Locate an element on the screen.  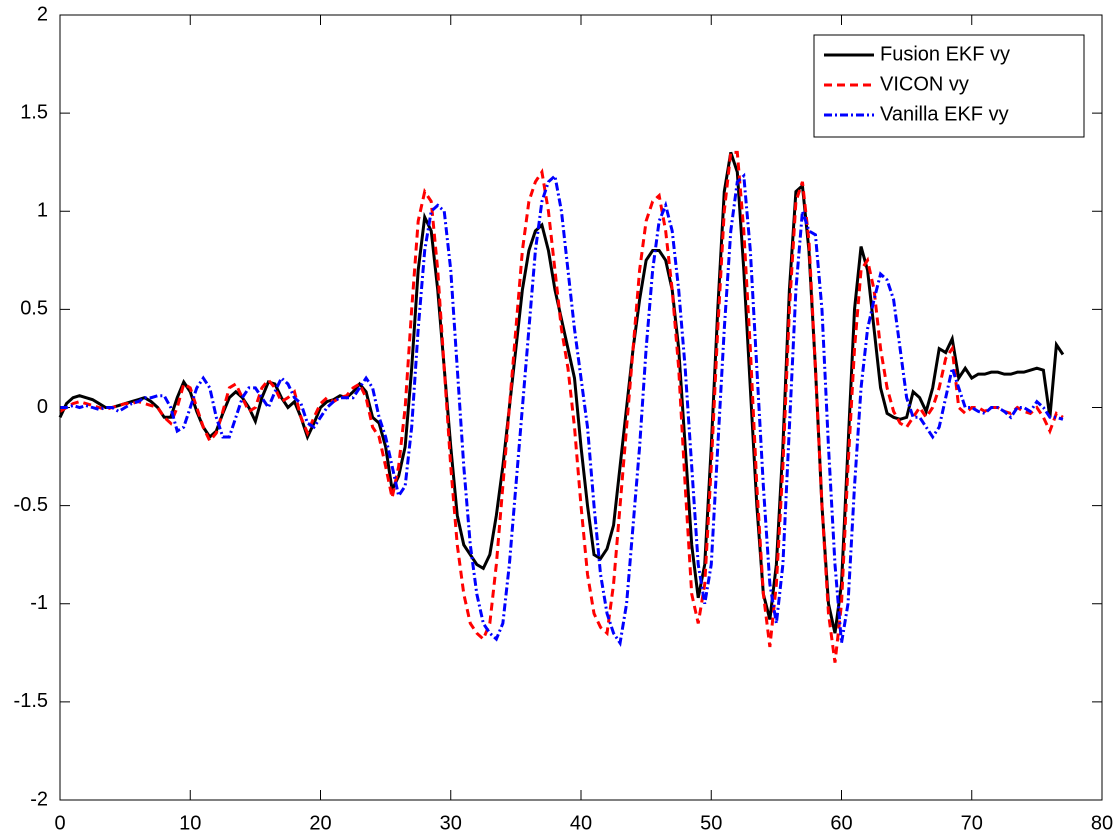
legend-label: Fusion EKF vy is located at coordinates (945, 54).